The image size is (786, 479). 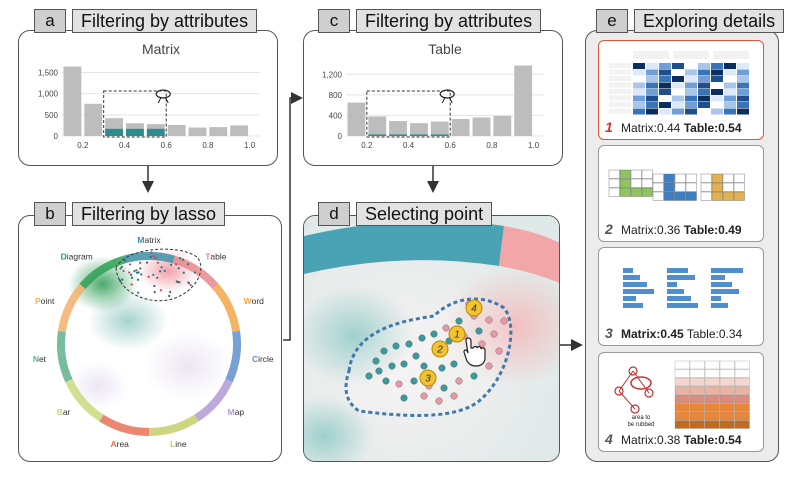 I want to click on detail-card-3: 3 Matrix:0.45 Table:0.34, so click(x=681, y=296).